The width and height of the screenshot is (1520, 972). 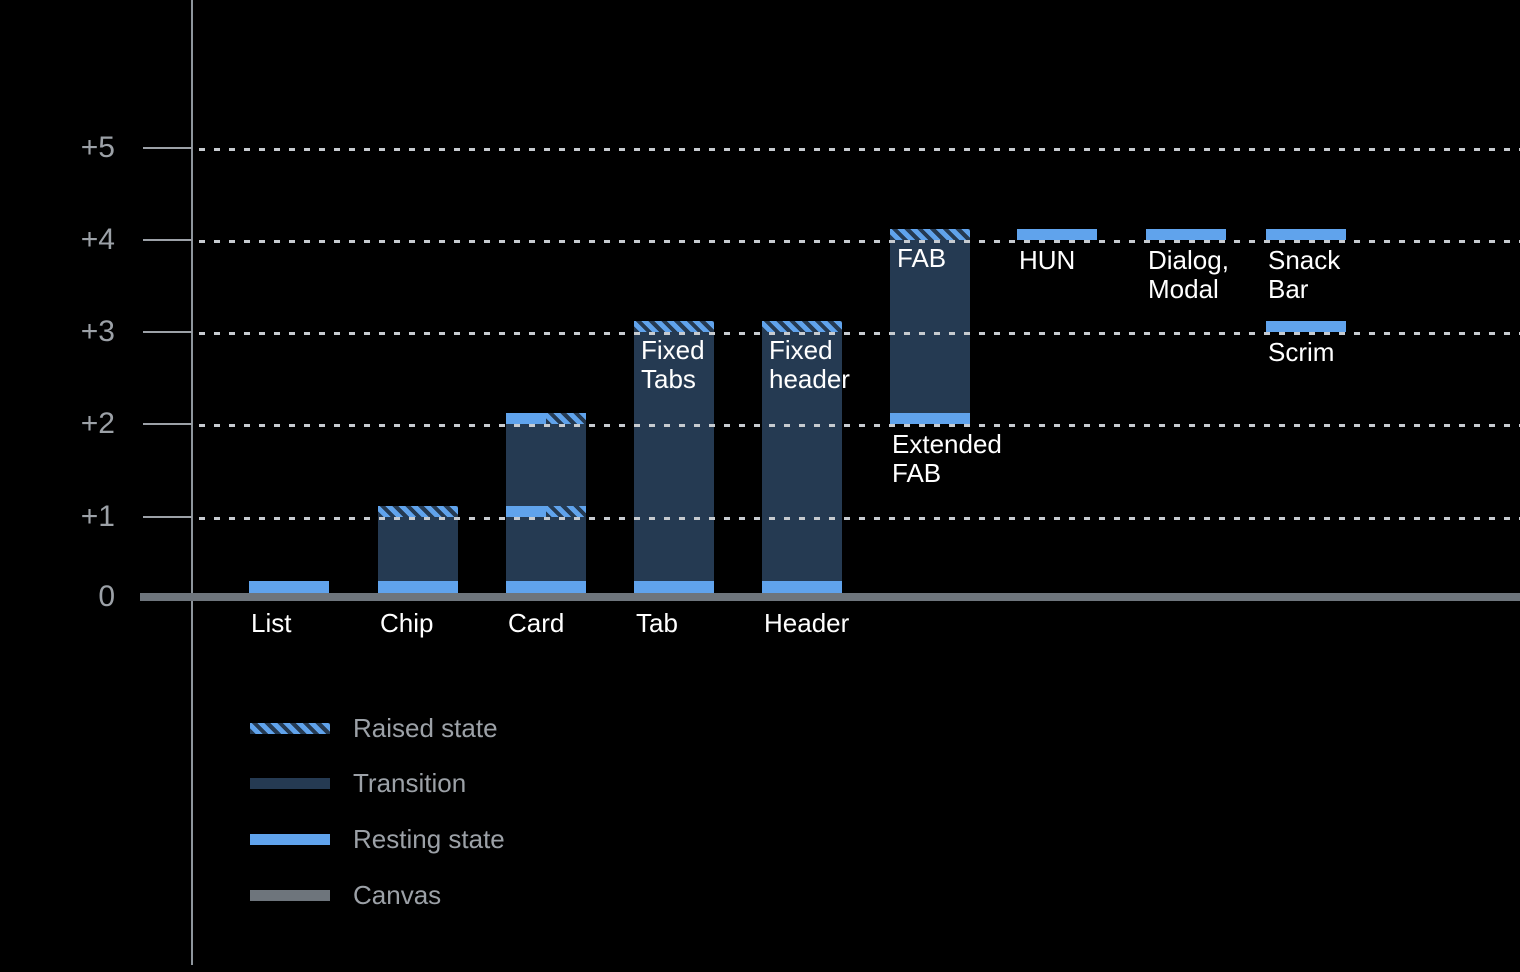 I want to click on y-axis-line, so click(x=192, y=482).